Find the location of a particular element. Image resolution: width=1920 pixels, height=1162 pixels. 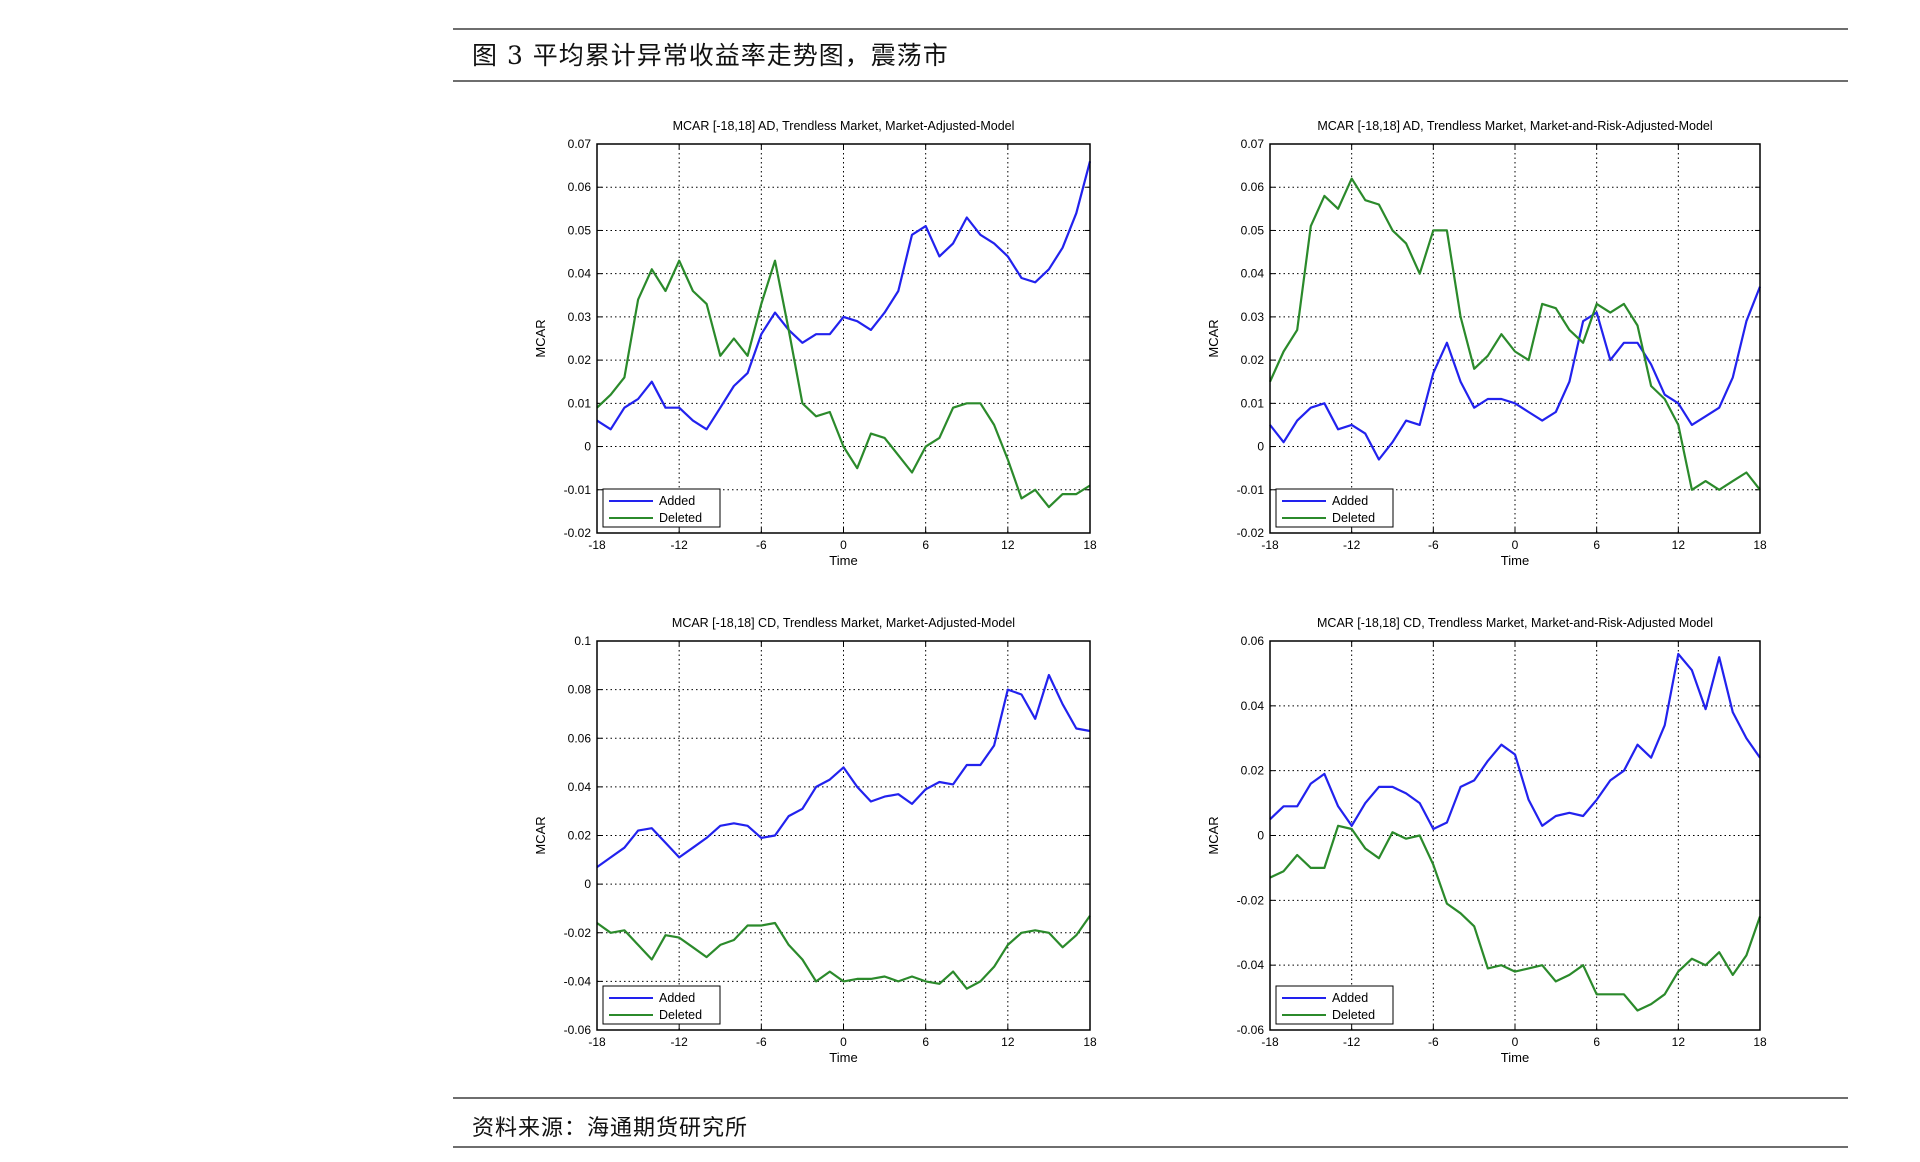

y-tick-label: 0.08 is located at coordinates (580, 690).